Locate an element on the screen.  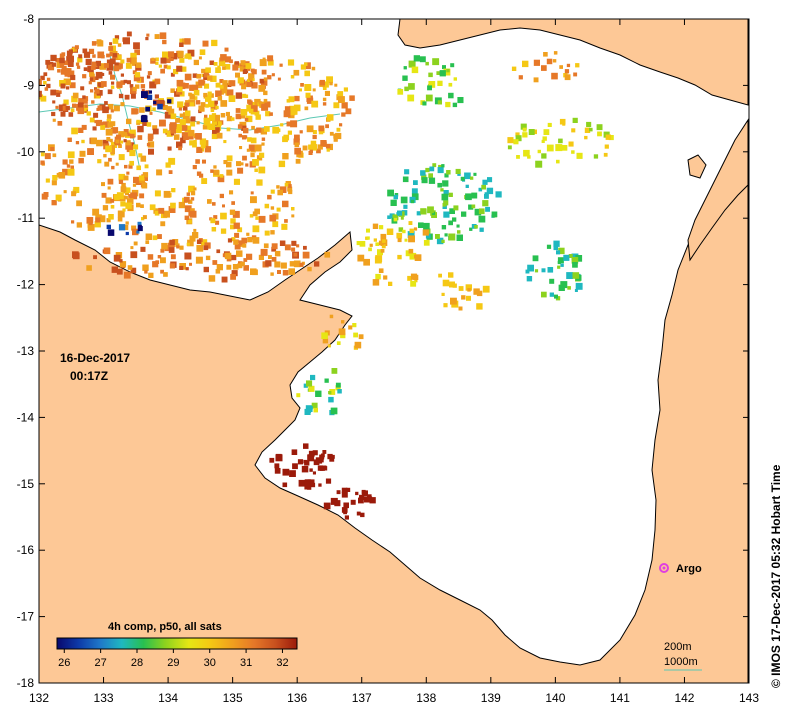
colorbar-tick-label: 27 is located at coordinates (101, 663).